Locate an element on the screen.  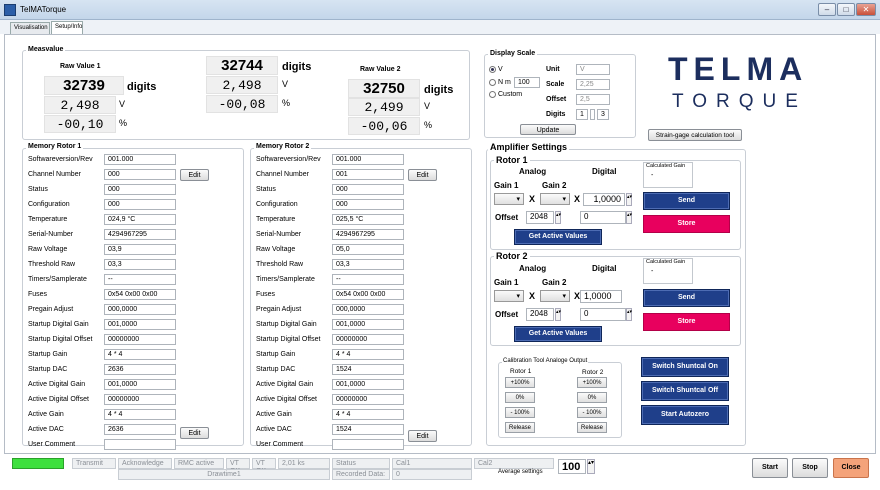
offset-field: 2,5 is located at coordinates (593, 99).